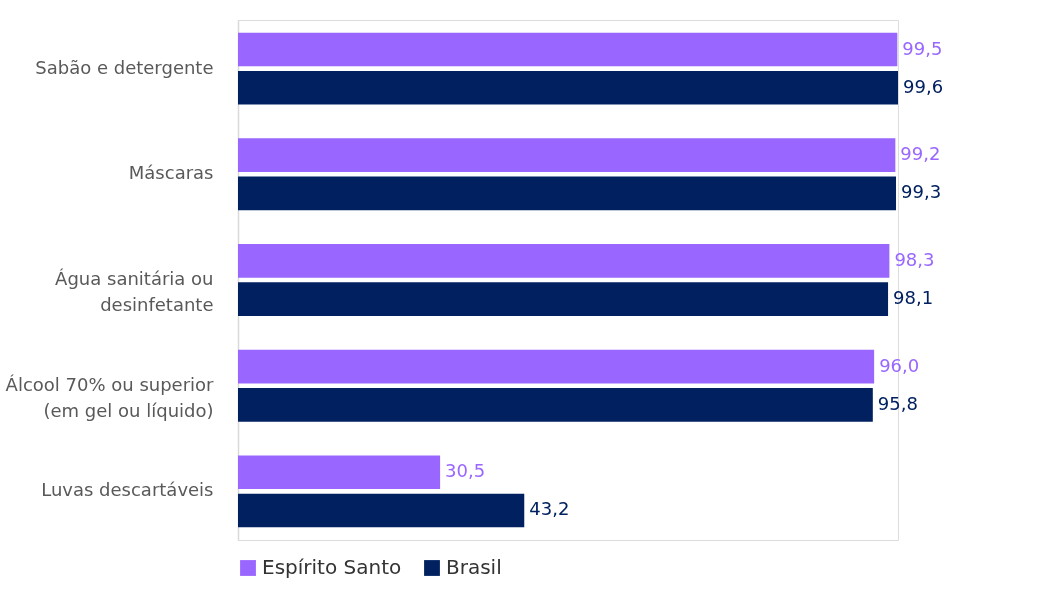 The image size is (1039, 601). Describe the element at coordinates (124, 67) in the screenshot. I see `y-tick-label: Sabão e detergente` at that location.